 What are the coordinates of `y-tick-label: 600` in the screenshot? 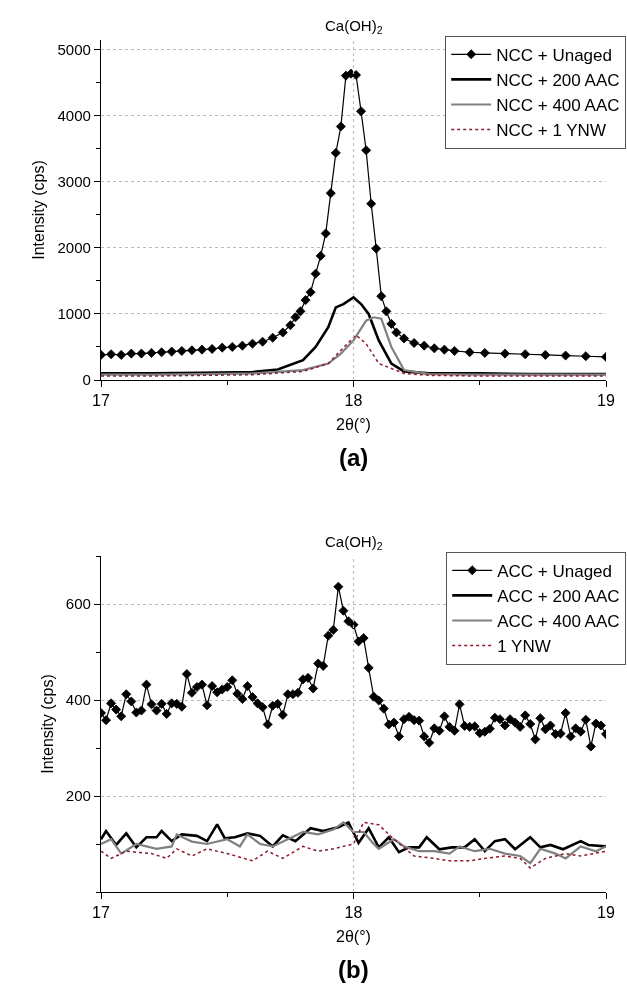 It's located at (78, 604).